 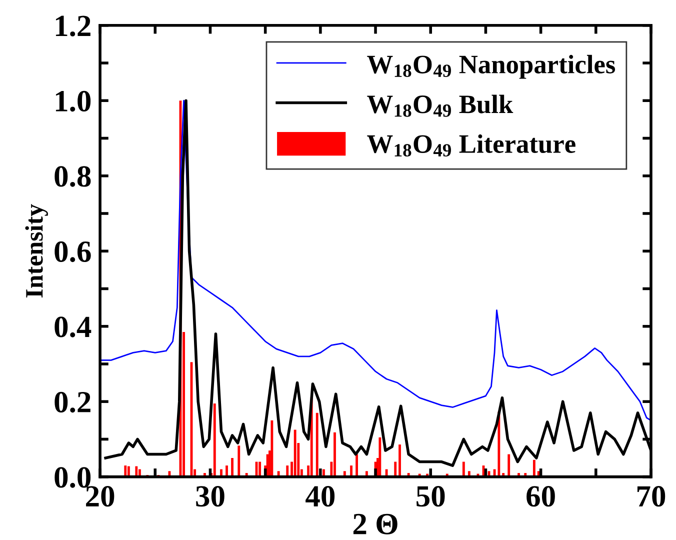 What do you see at coordinates (72, 176) in the screenshot?
I see `y-tick-label: 0.8` at bounding box center [72, 176].